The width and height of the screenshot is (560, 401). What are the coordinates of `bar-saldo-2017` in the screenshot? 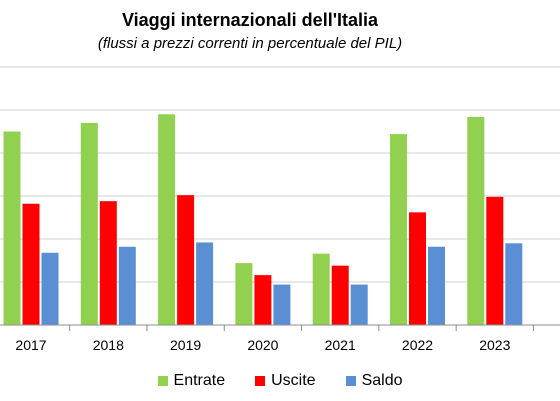 It's located at (50, 288).